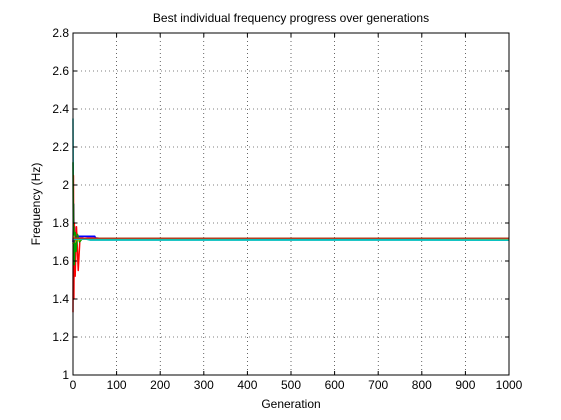 This screenshot has width=561, height=420. What do you see at coordinates (509, 385) in the screenshot?
I see `x-tick-label: 1000` at bounding box center [509, 385].